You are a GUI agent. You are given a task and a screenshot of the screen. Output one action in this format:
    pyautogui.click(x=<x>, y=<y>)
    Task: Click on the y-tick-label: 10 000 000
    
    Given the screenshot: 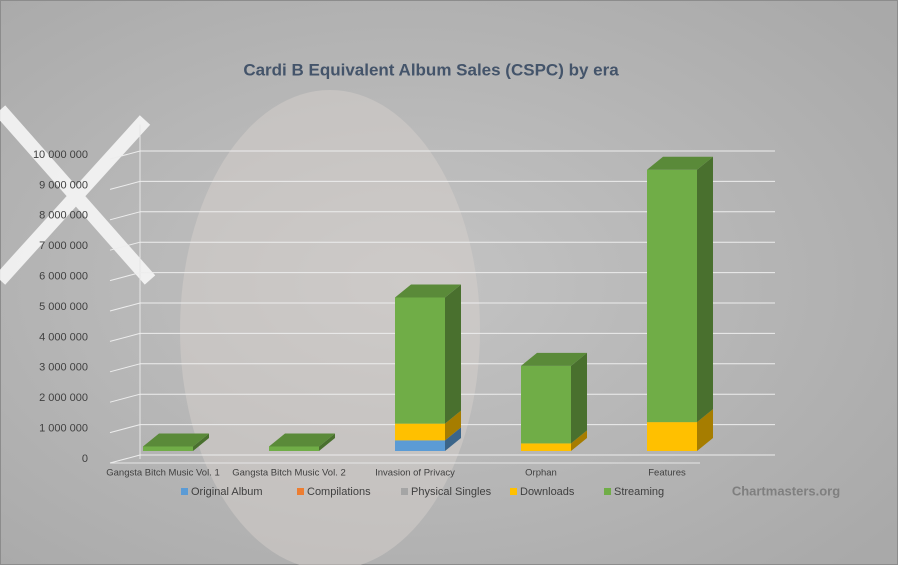 What is the action you would take?
    pyautogui.click(x=60, y=155)
    